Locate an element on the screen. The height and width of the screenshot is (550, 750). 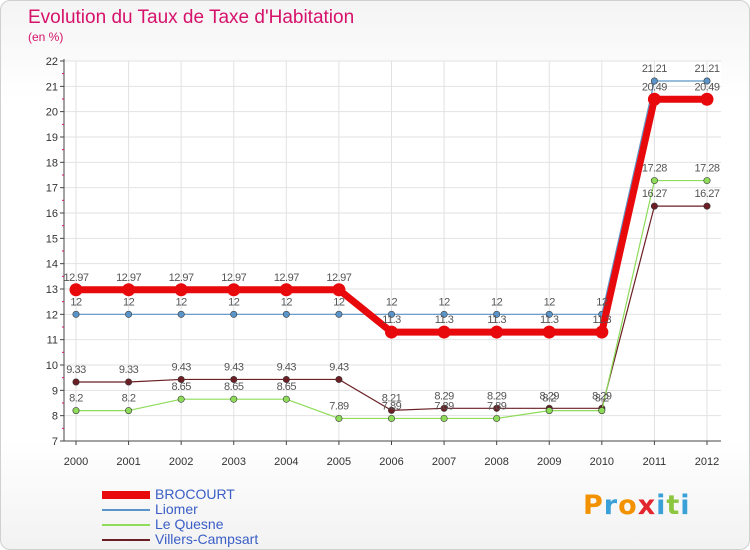
x-tick-label: 2012 is located at coordinates (707, 462).